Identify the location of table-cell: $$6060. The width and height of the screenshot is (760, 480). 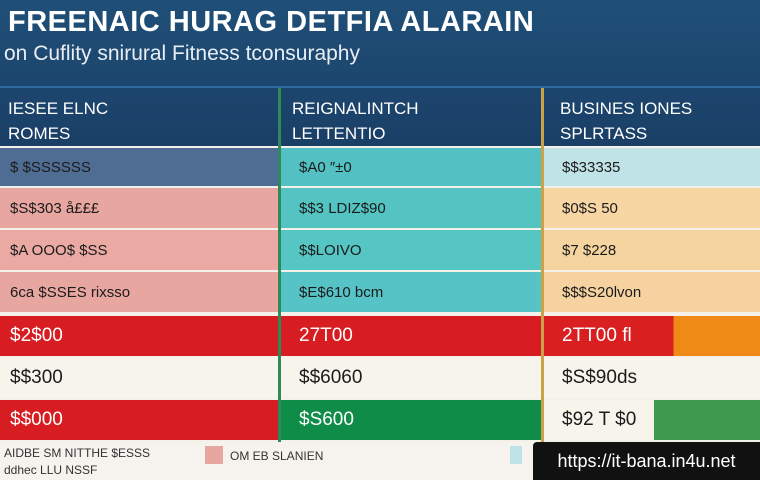
(411, 378).